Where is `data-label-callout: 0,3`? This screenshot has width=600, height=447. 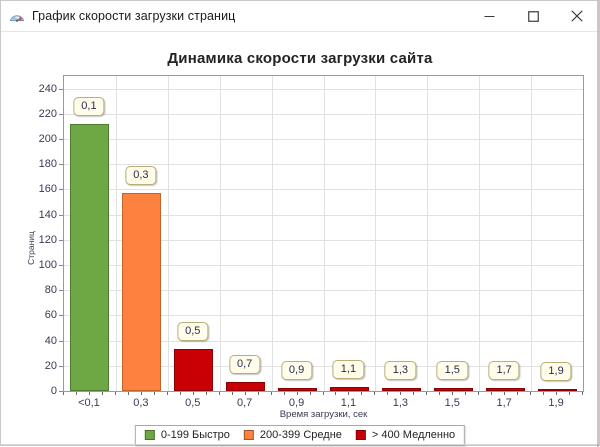
data-label-callout: 0,3 is located at coordinates (141, 175).